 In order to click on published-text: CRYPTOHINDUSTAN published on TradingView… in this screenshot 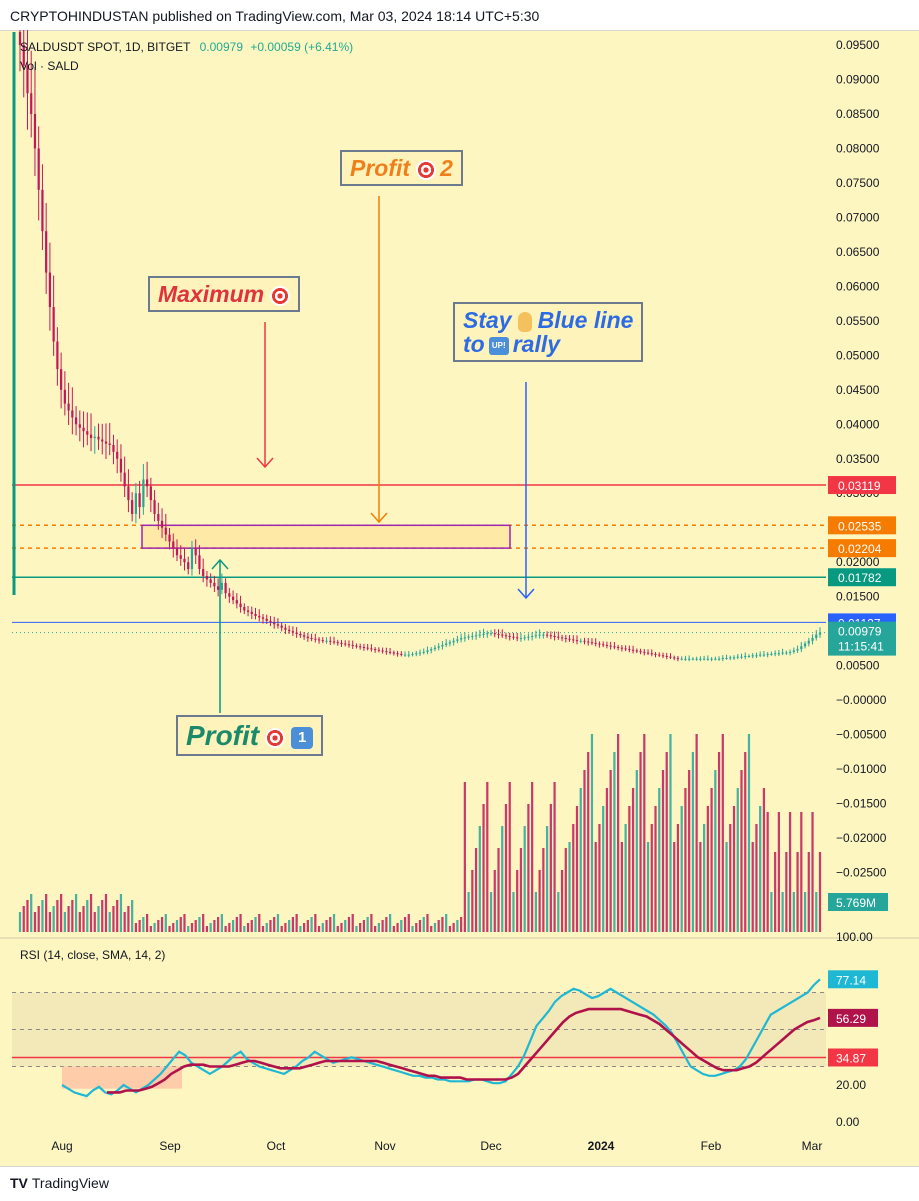, I will do `click(275, 16)`.